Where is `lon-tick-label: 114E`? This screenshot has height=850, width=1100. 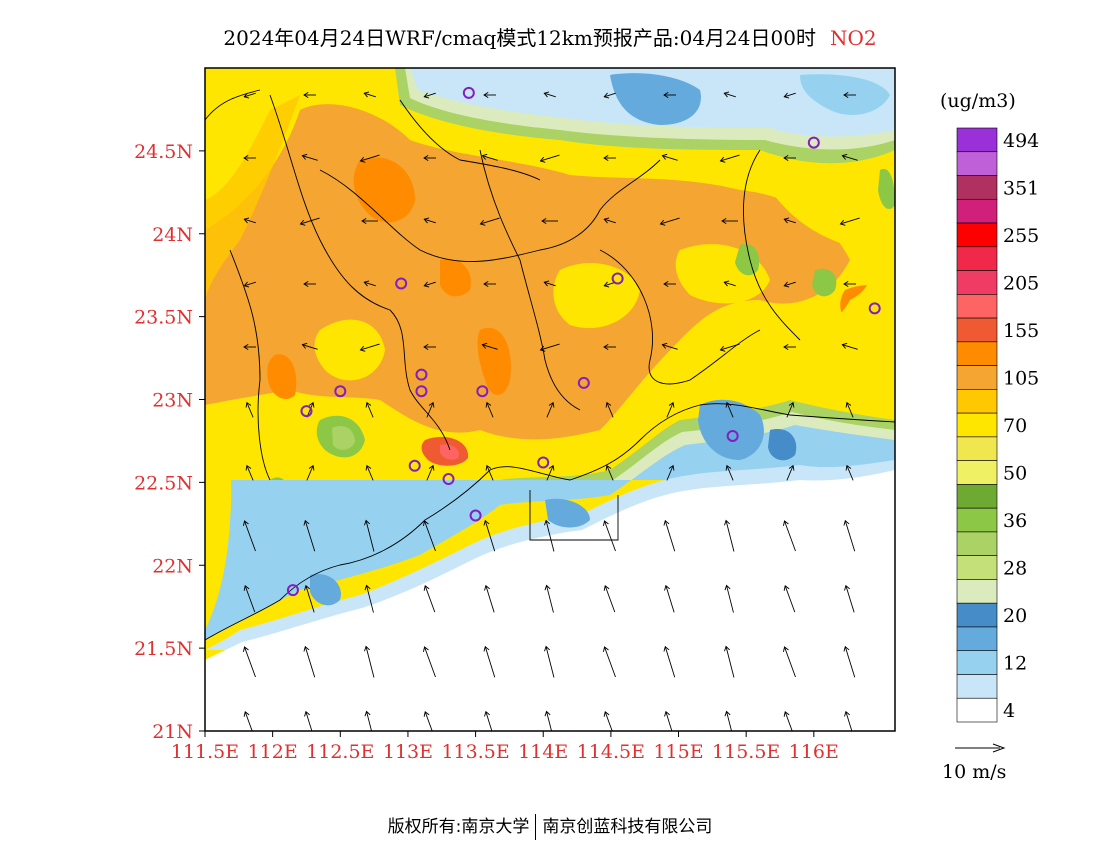 lon-tick-label: 114E is located at coordinates (543, 752).